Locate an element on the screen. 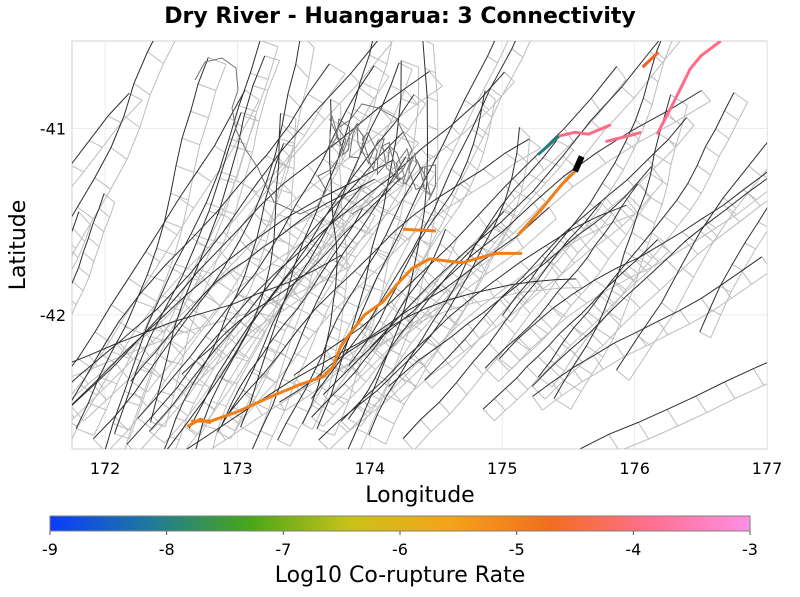 This screenshot has width=800, height=597. x-axis-label: Longitude is located at coordinates (419, 495).